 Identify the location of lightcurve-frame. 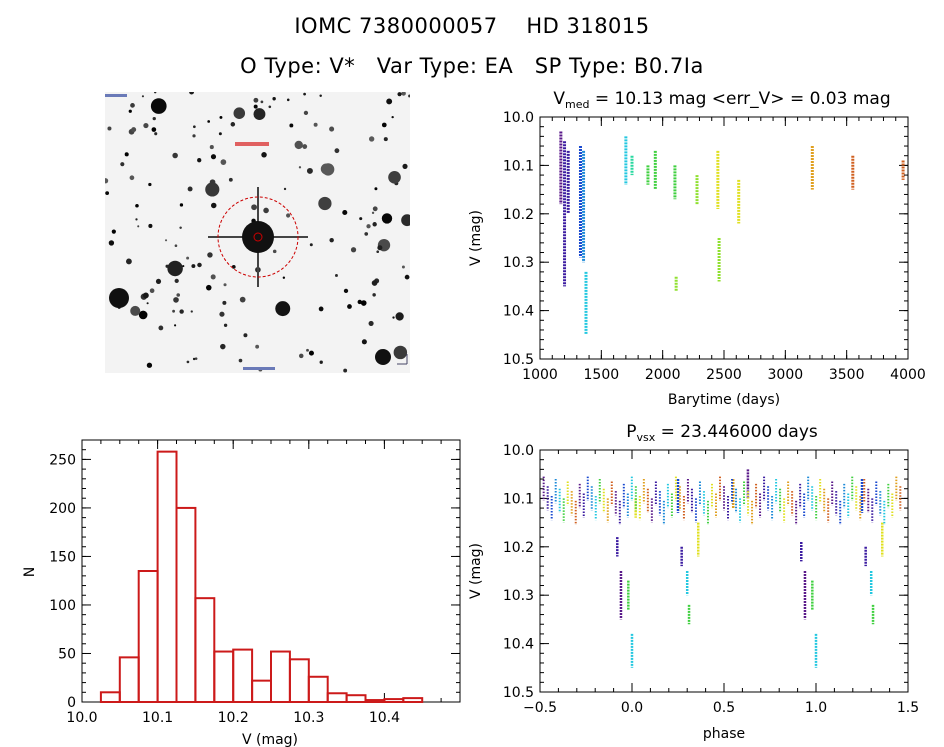
(724, 238).